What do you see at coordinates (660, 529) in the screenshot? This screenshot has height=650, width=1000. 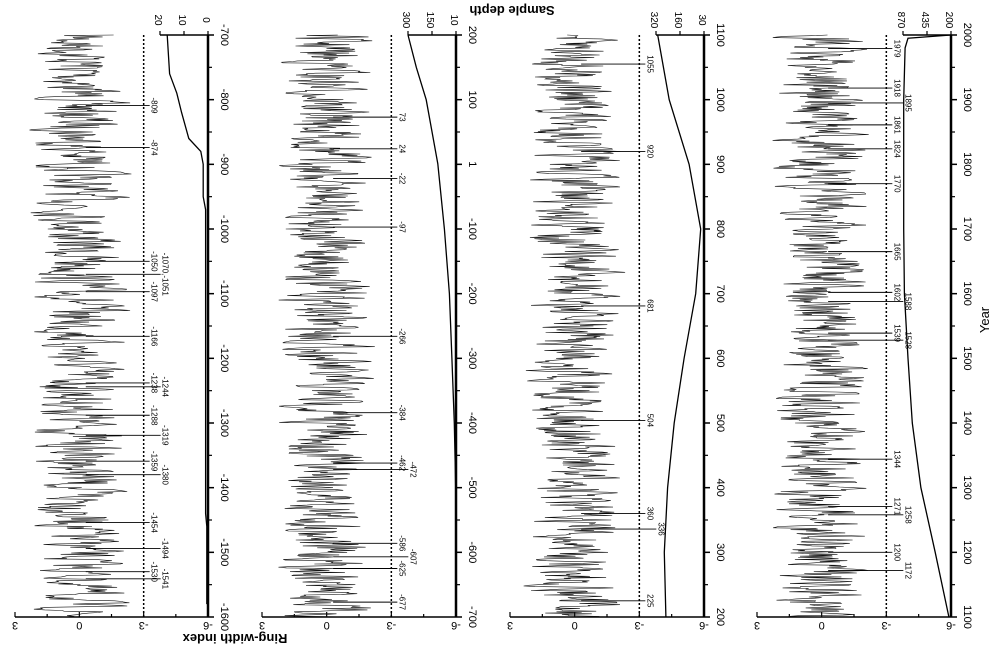 I see `event-label: 336` at bounding box center [660, 529].